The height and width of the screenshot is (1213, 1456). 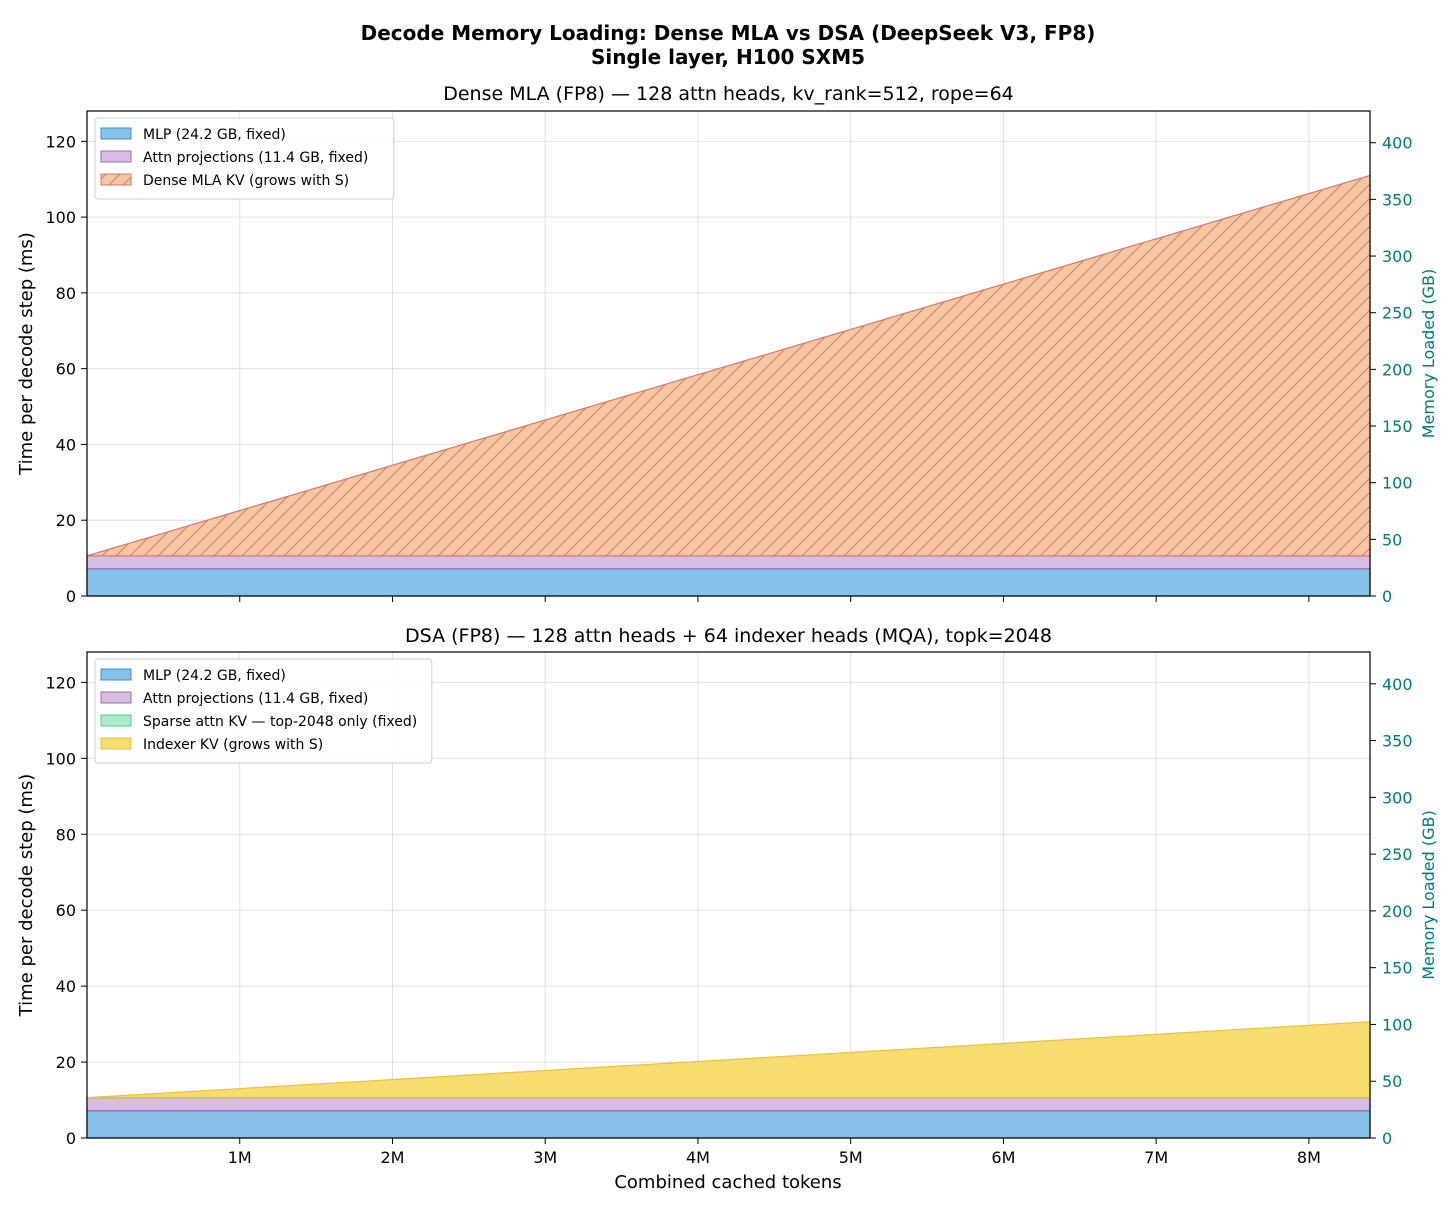 I want to click on legend-entry: Sparse attn KV — top-2048 only (fixed), so click(x=280, y=722).